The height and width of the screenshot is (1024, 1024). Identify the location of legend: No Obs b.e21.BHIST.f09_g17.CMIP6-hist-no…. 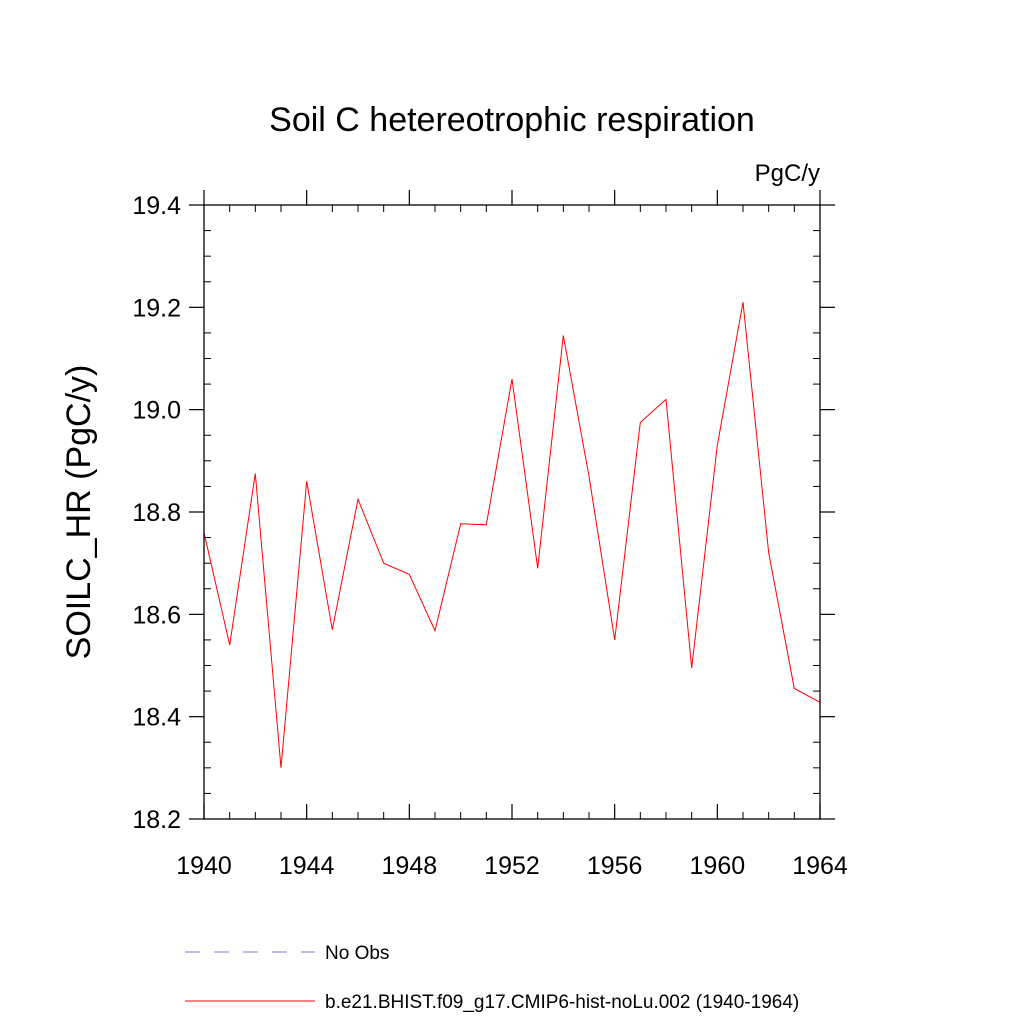
(492, 978).